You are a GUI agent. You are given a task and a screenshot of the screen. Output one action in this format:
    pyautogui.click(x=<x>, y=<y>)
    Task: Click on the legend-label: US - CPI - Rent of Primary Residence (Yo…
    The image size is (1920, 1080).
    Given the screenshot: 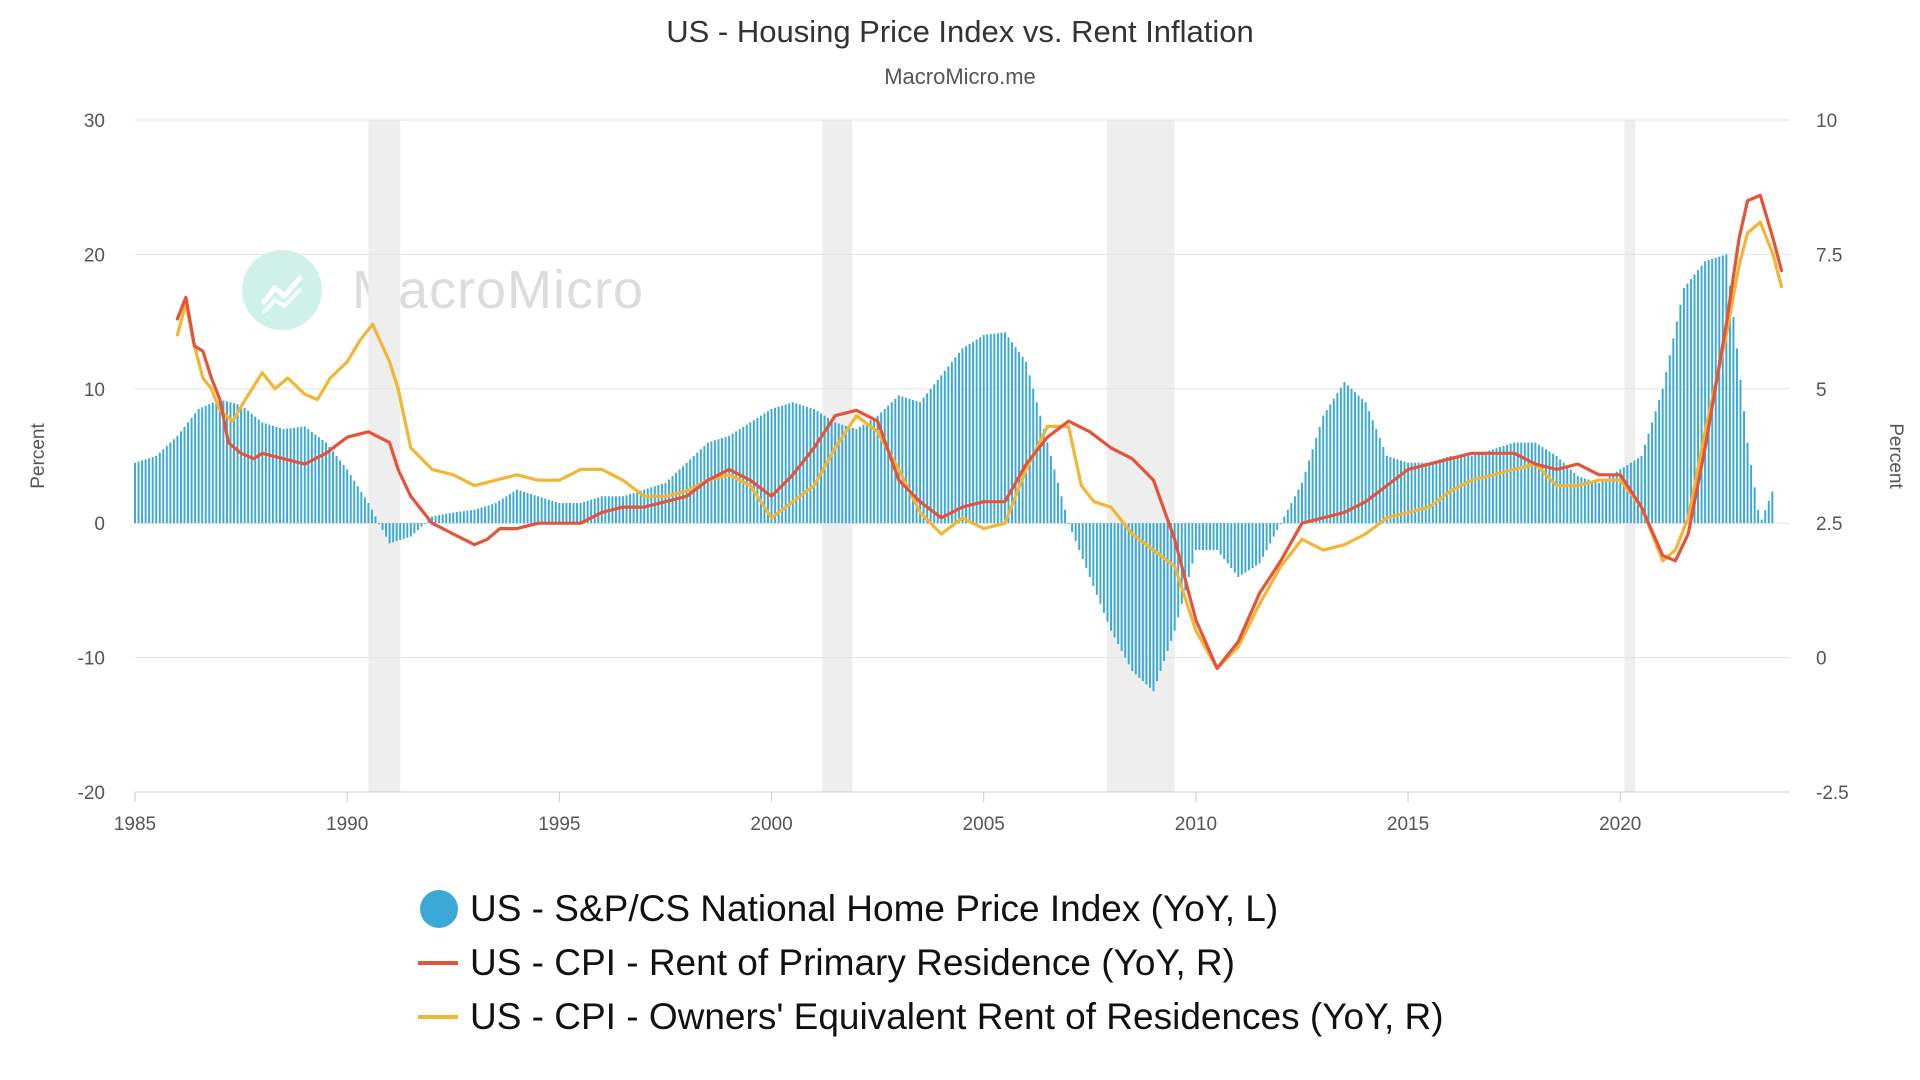 What is the action you would take?
    pyautogui.click(x=852, y=962)
    